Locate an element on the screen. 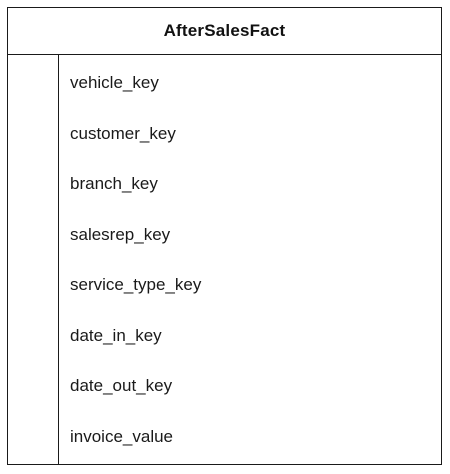  field-row: customer_key is located at coordinates (123, 133).